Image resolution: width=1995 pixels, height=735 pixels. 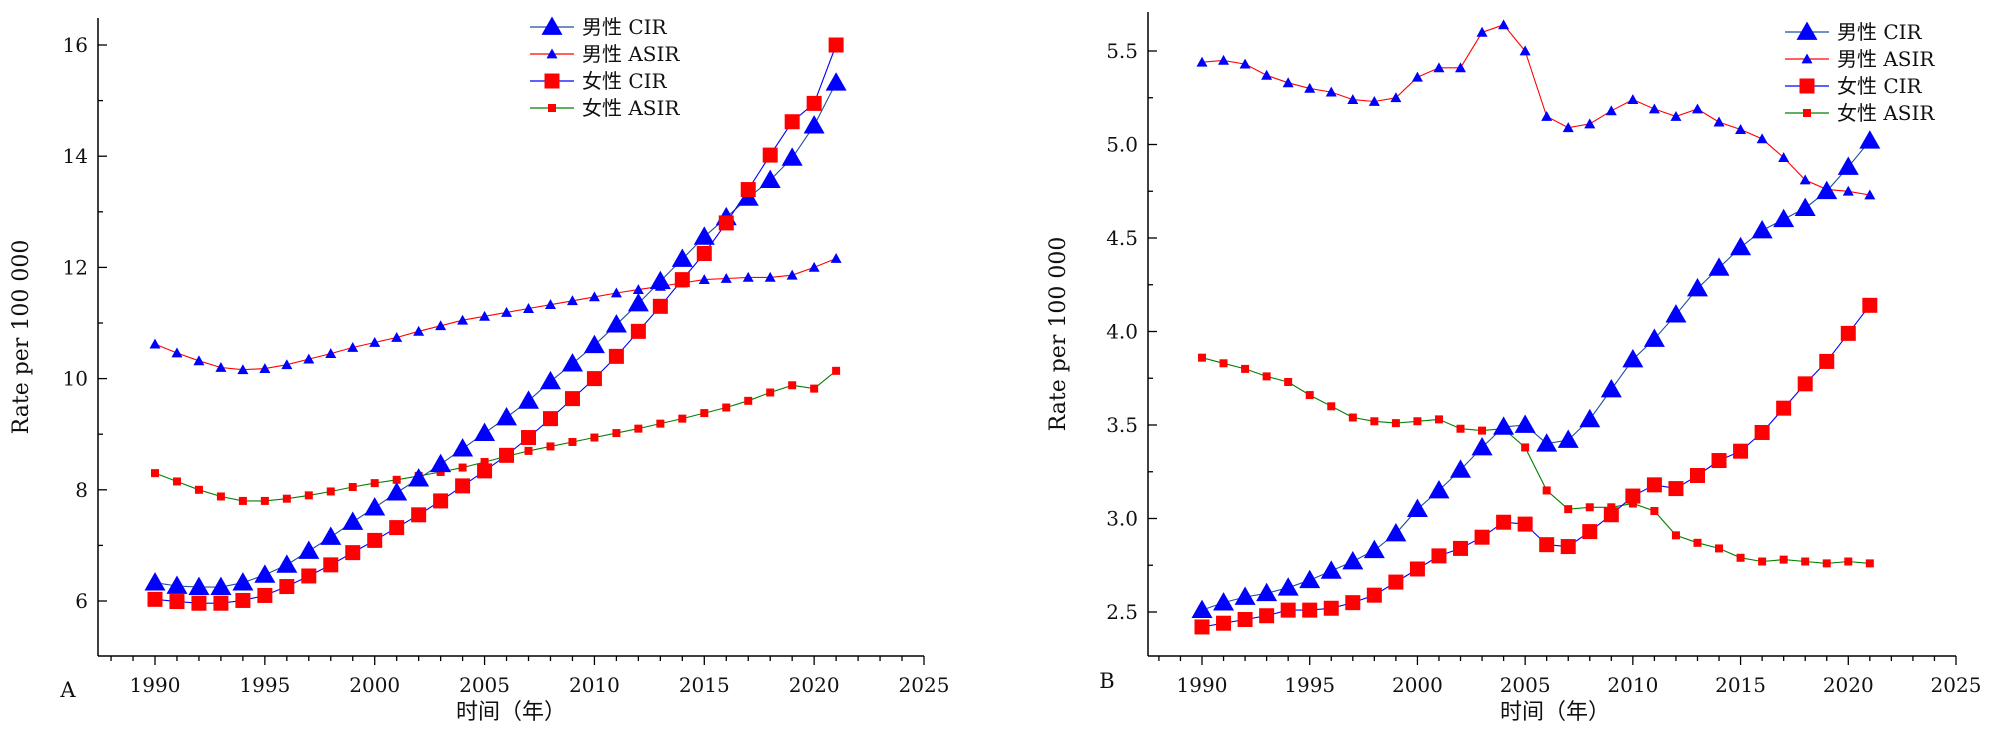 What do you see at coordinates (594, 685) in the screenshot?
I see `x-tick-label: 2010` at bounding box center [594, 685].